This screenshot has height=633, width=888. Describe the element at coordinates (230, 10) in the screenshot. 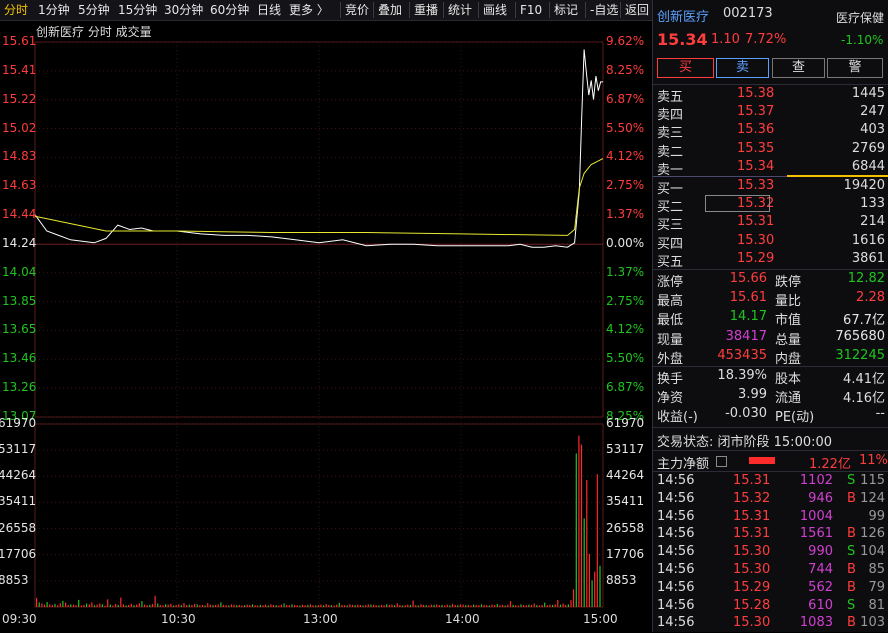

I see `period-tab-5: 60分钟` at that location.